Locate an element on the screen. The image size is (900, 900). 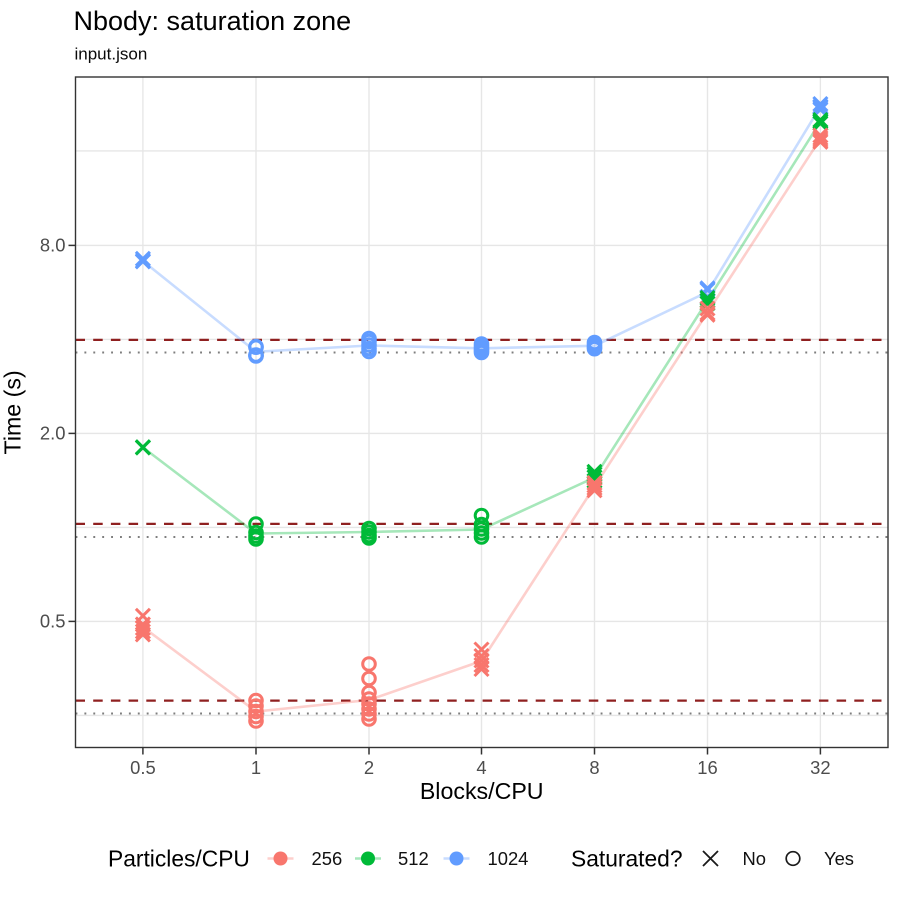
svg-text: Saturated? is located at coordinates (627, 859).